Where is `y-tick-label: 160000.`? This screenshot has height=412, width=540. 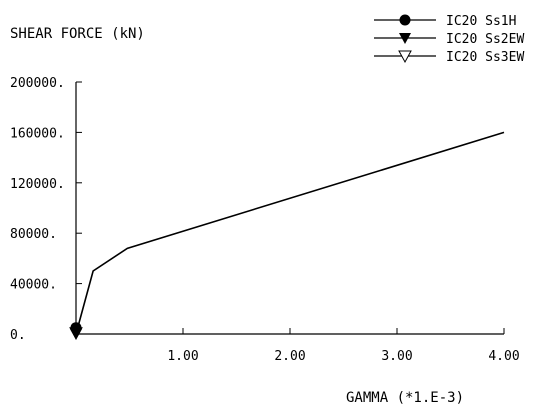 y-tick-label: 160000. is located at coordinates (37, 133).